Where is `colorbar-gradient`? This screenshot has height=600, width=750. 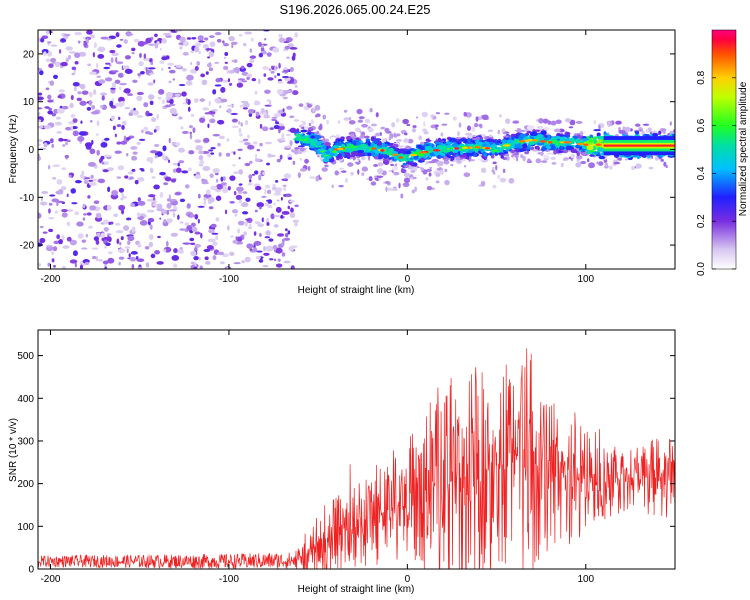
colorbar-gradient is located at coordinates (724, 149).